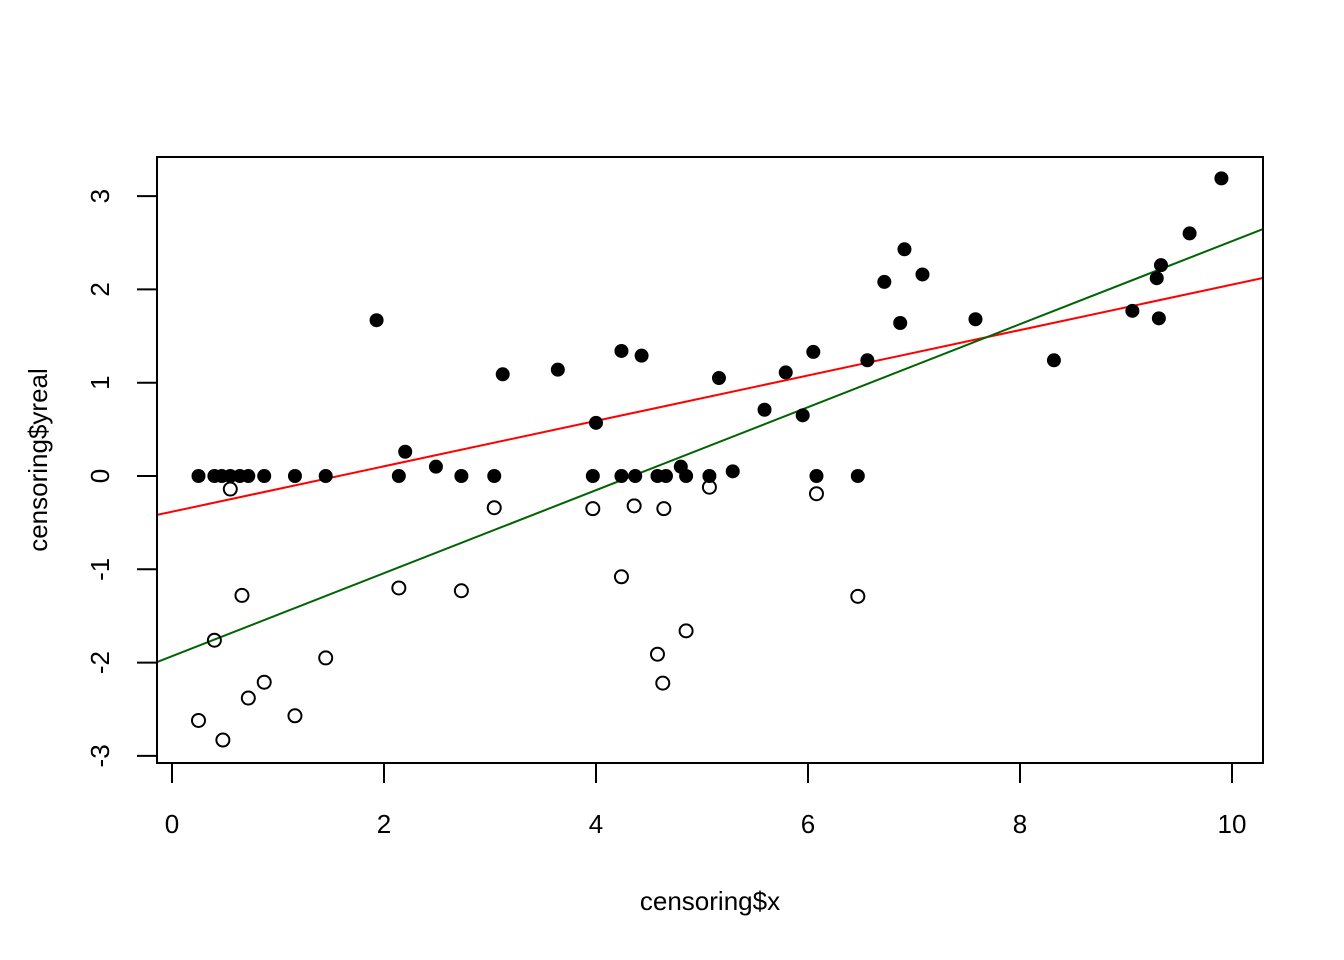  I want to click on x-tick-label: 8, so click(1020, 824).